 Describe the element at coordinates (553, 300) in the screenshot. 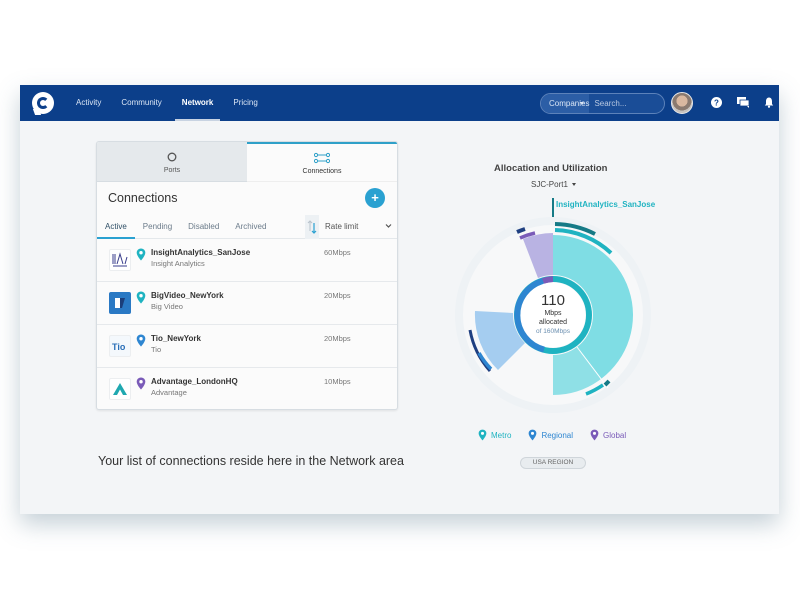

I see `allocated-value: 110` at that location.